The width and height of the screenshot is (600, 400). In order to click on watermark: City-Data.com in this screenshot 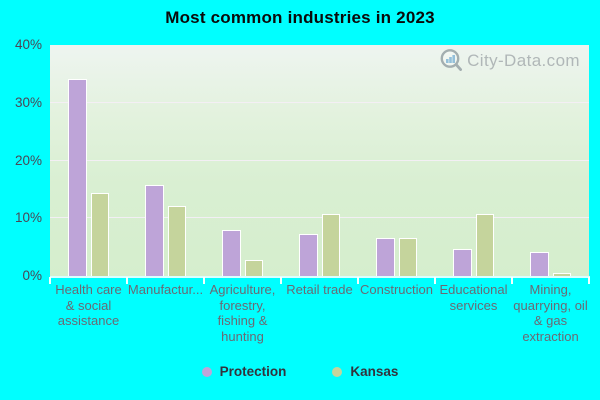, I will do `click(509, 60)`.